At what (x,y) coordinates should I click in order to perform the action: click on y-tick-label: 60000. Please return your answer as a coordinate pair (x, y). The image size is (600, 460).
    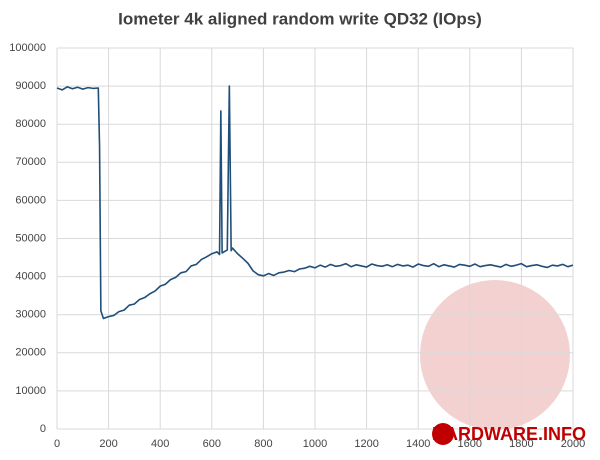
    Looking at the image, I should click on (30, 200).